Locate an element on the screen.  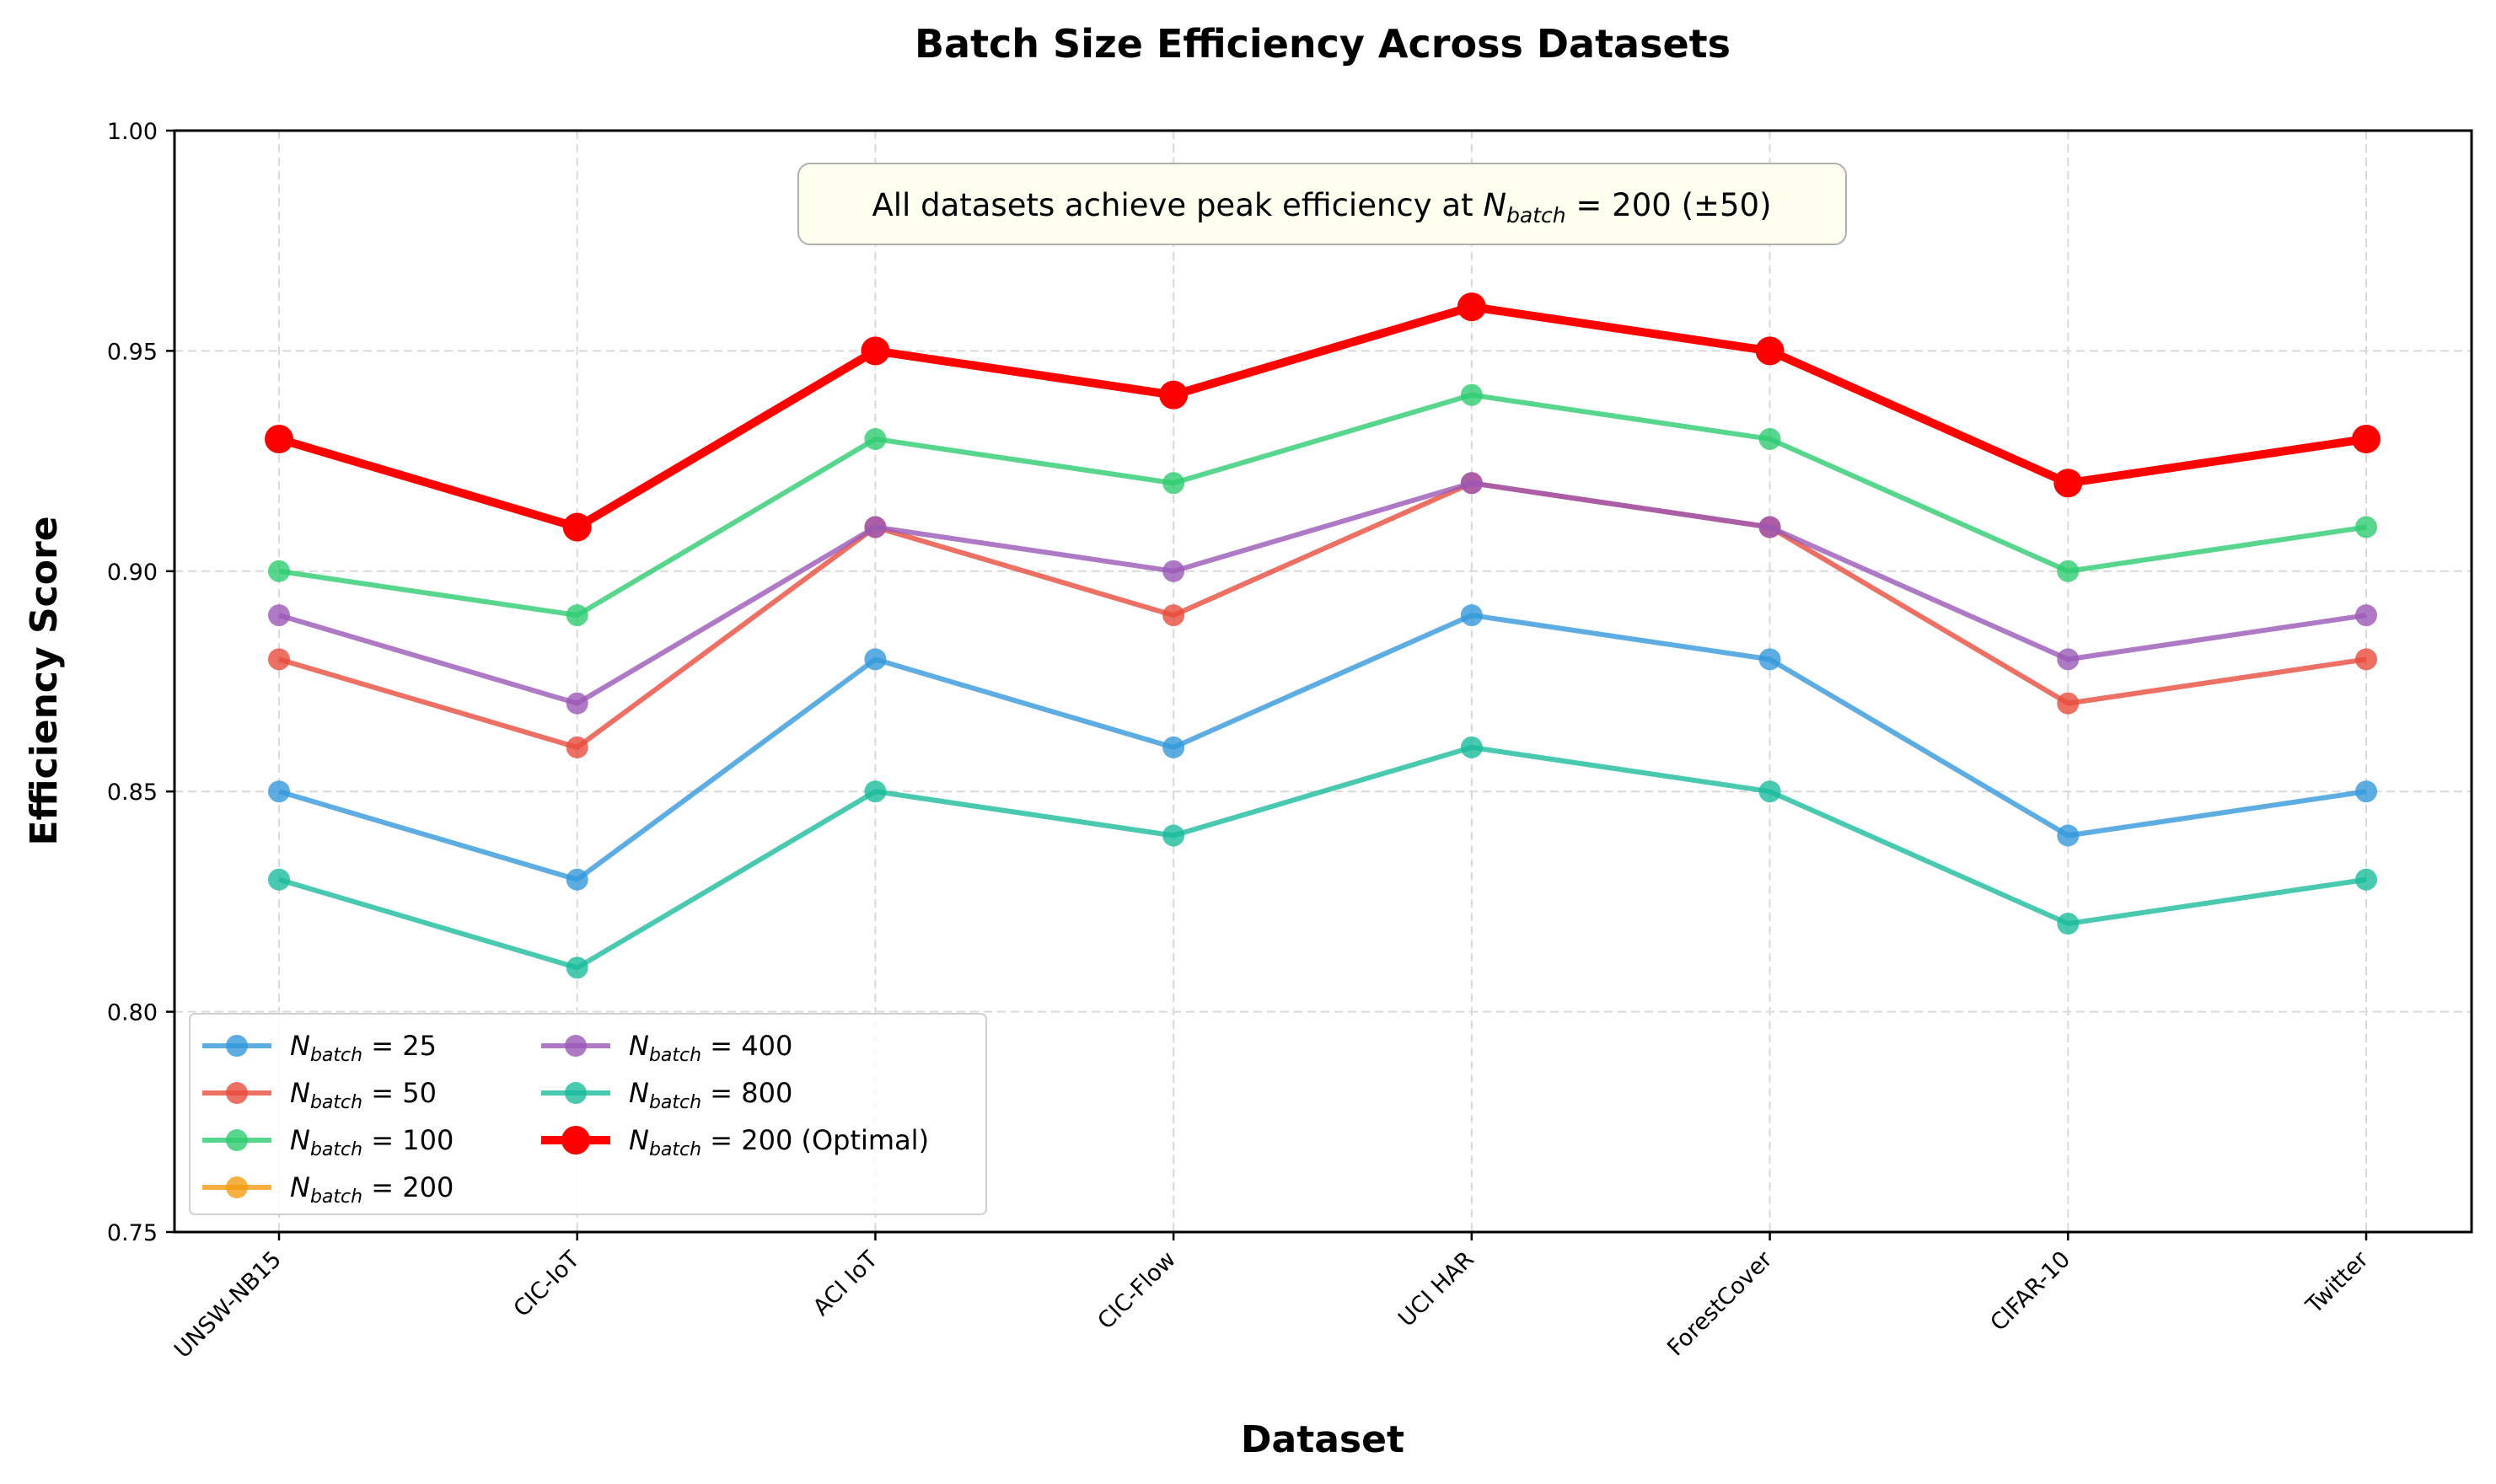
legend-label: Nbatch = 100 is located at coordinates (372, 1142).